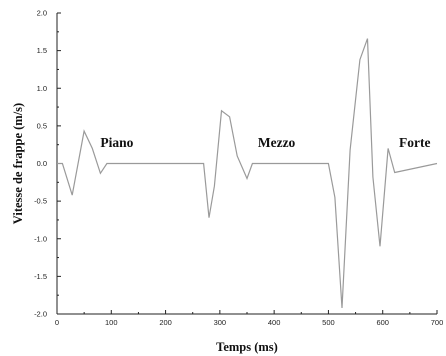 The height and width of the screenshot is (356, 446). Describe the element at coordinates (277, 142) in the screenshot. I see `annotation-label: Mezzo` at that location.